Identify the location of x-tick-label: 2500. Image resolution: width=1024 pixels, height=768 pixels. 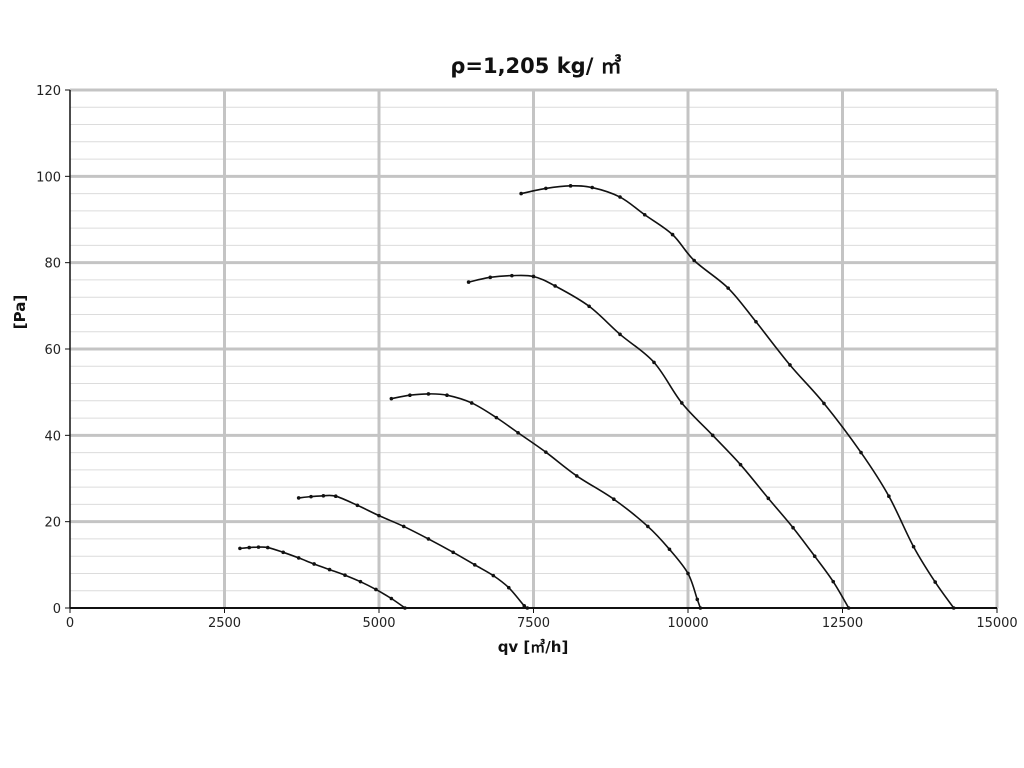
(224, 623).